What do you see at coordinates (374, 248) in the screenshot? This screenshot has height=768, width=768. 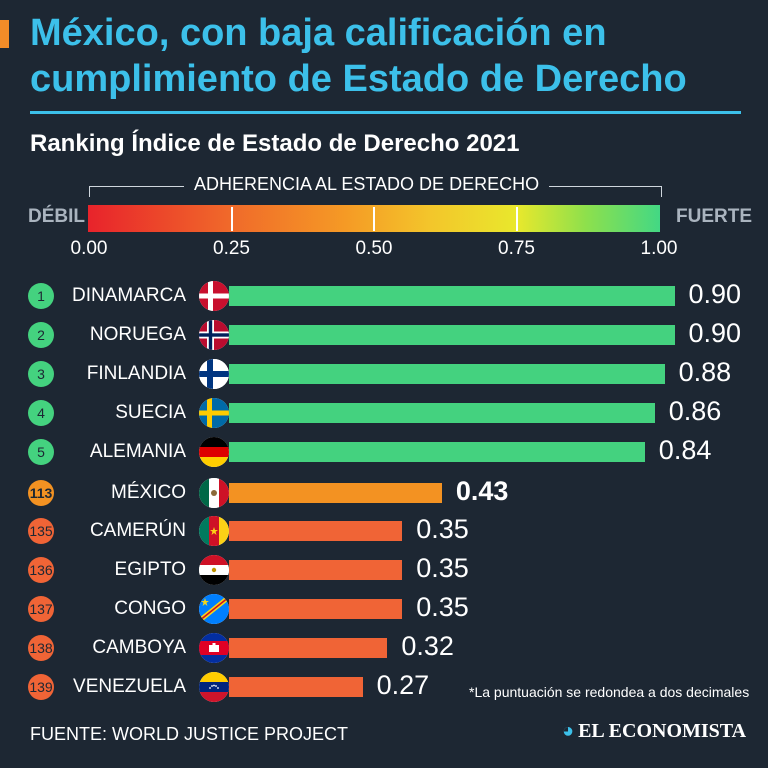 I see `scale-tick-label: 0.50` at bounding box center [374, 248].